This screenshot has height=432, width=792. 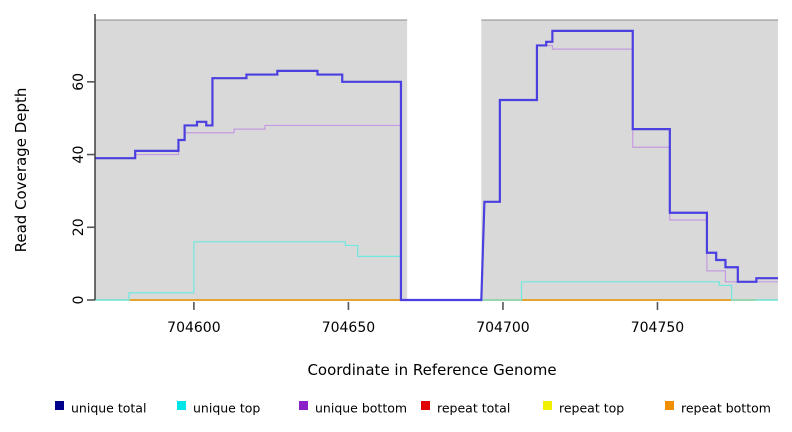 What do you see at coordinates (79, 227) in the screenshot?
I see `y-tick-label: 20` at bounding box center [79, 227].